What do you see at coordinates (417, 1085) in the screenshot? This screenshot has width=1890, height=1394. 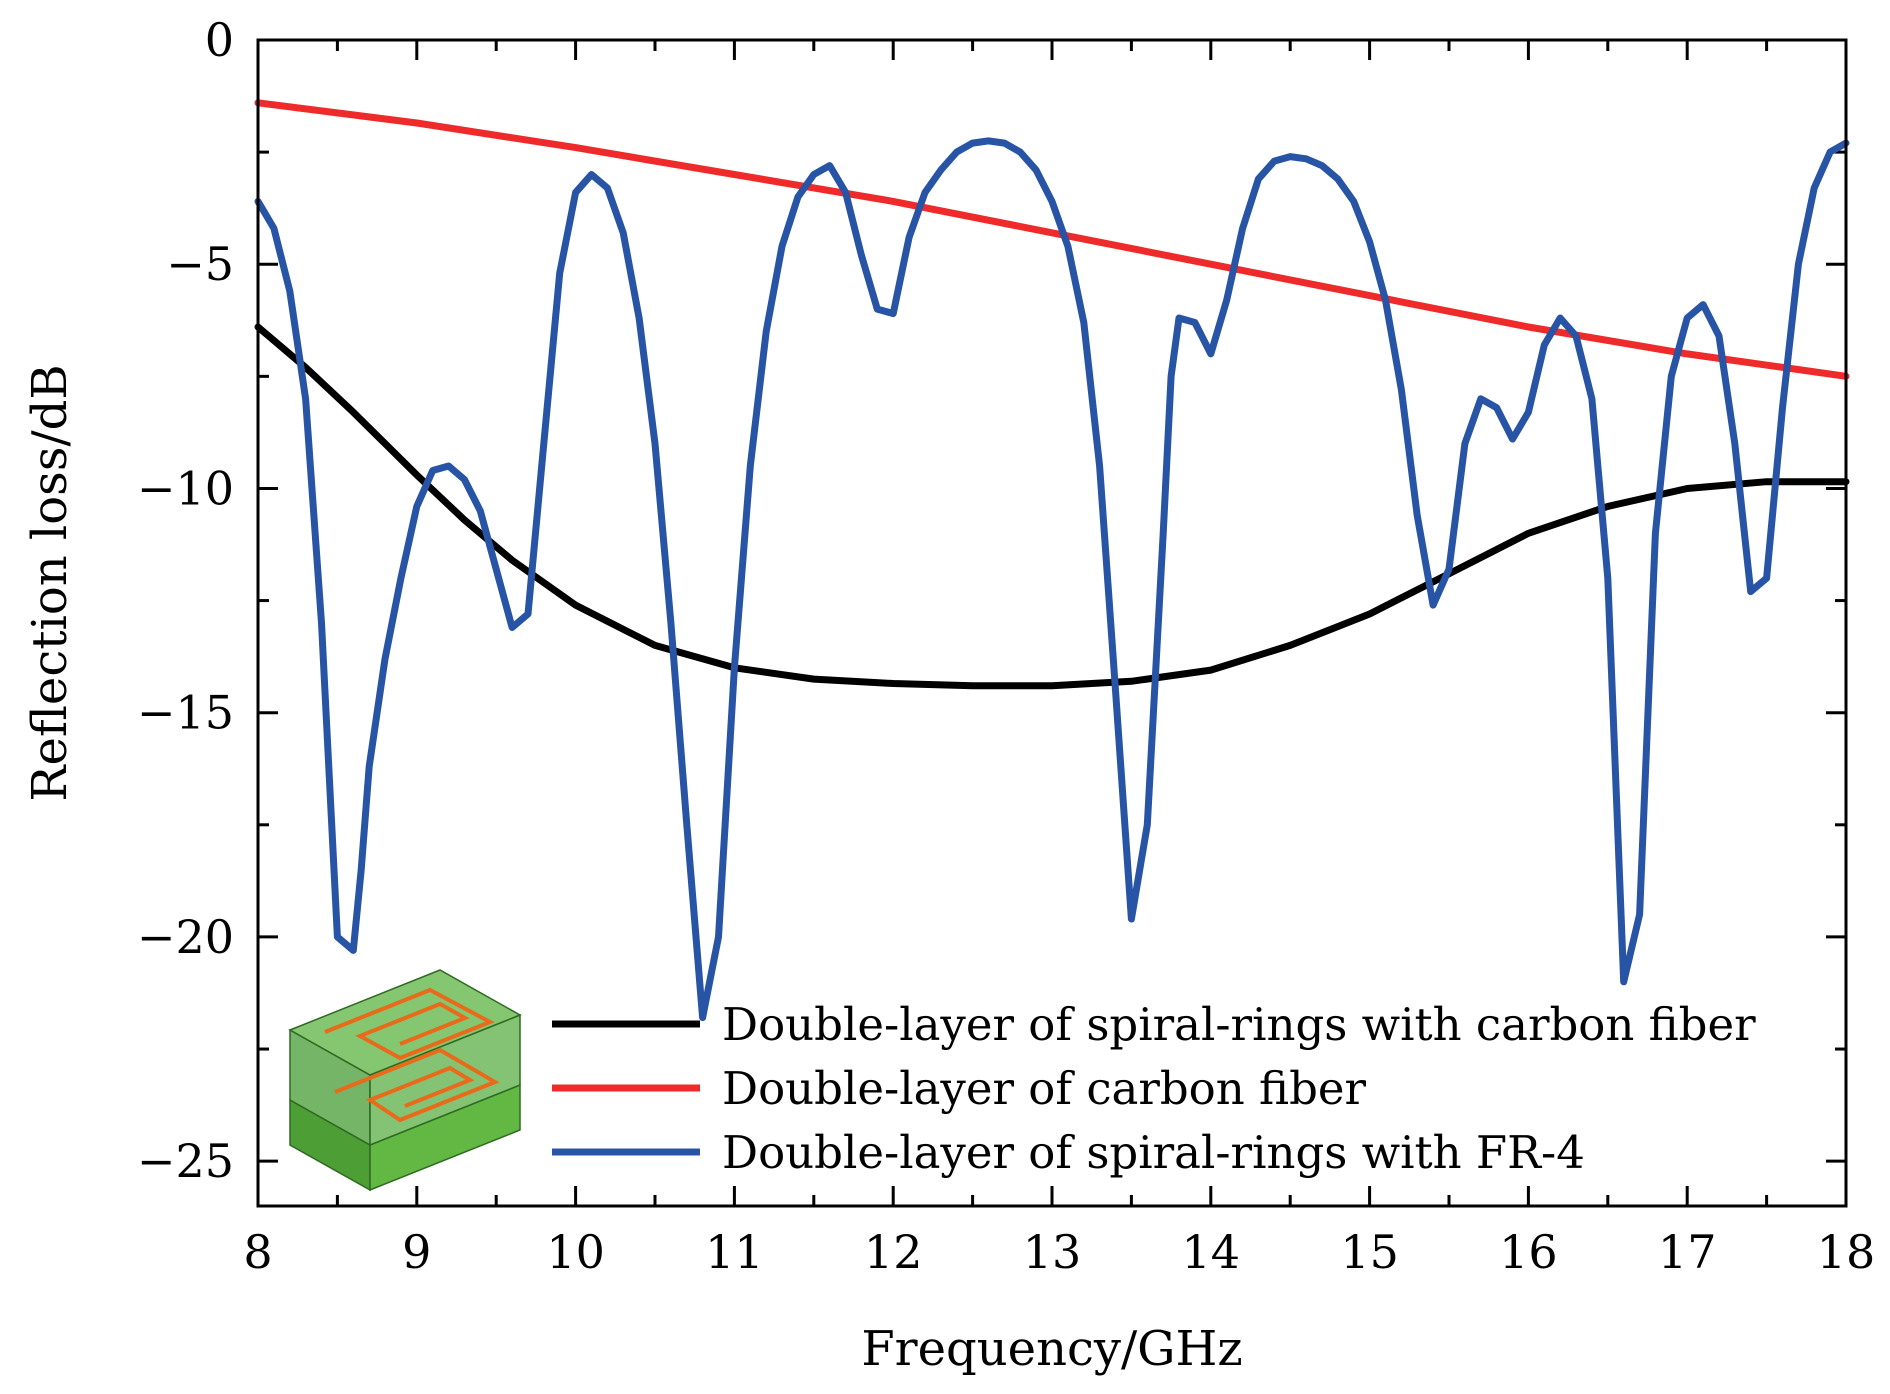 I see `inset-spiral-lower` at bounding box center [417, 1085].